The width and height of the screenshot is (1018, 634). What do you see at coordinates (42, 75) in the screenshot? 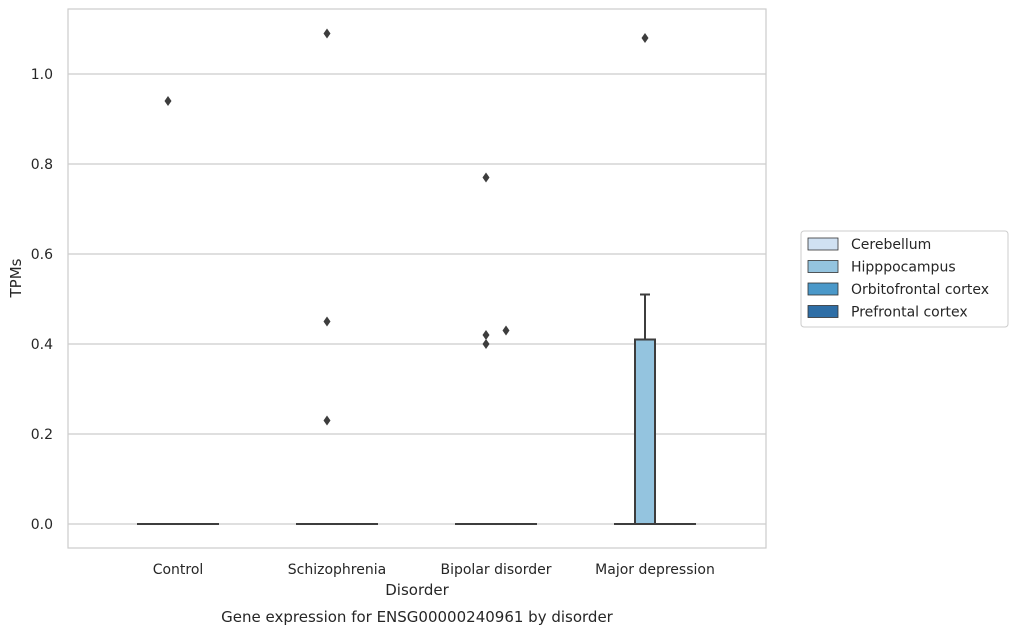
I see `y-tick-label: 1.0` at bounding box center [42, 75].